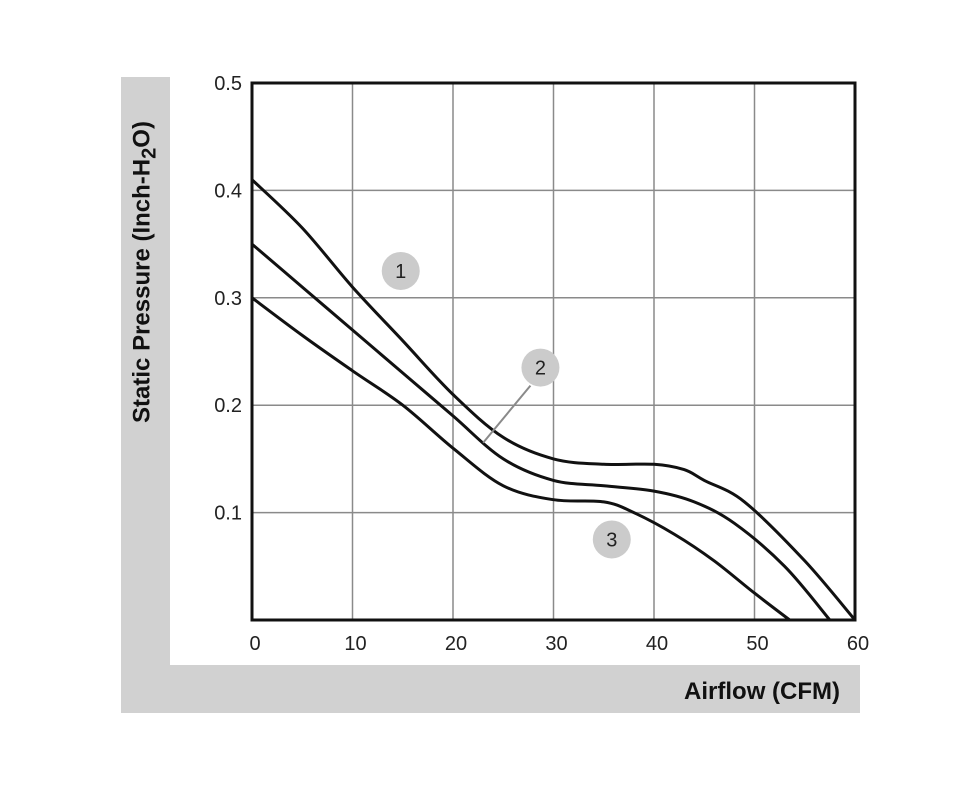  Describe the element at coordinates (556, 644) in the screenshot. I see `x-tick-label-3: 30` at that location.